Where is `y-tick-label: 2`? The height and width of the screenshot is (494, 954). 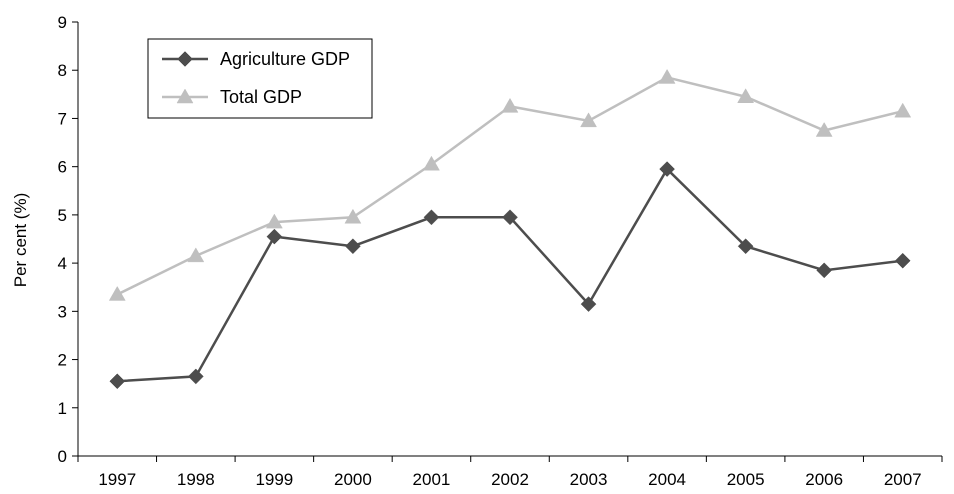
y-tick-label: 2 is located at coordinates (62, 360).